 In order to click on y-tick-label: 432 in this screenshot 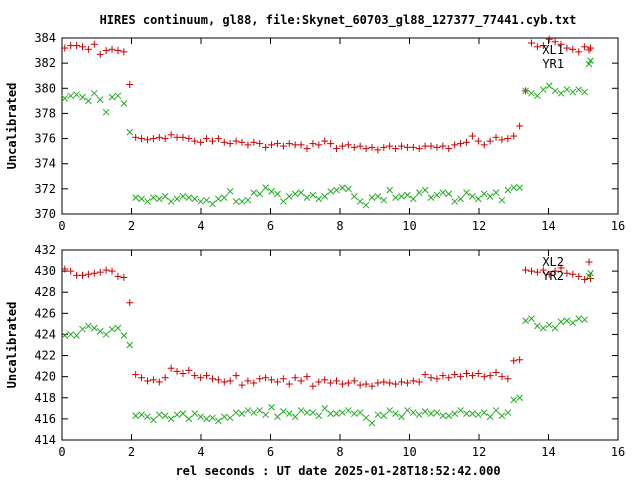, I will do `click(45, 250)`.